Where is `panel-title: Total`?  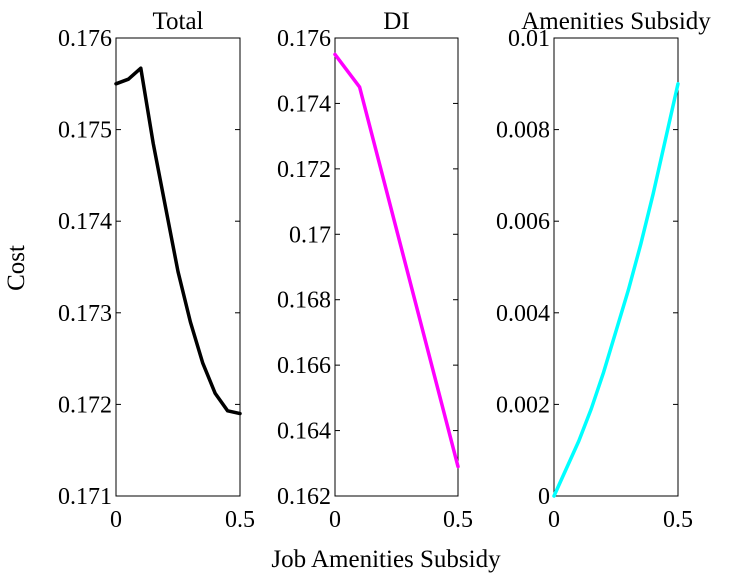 panel-title: Total is located at coordinates (177, 21).